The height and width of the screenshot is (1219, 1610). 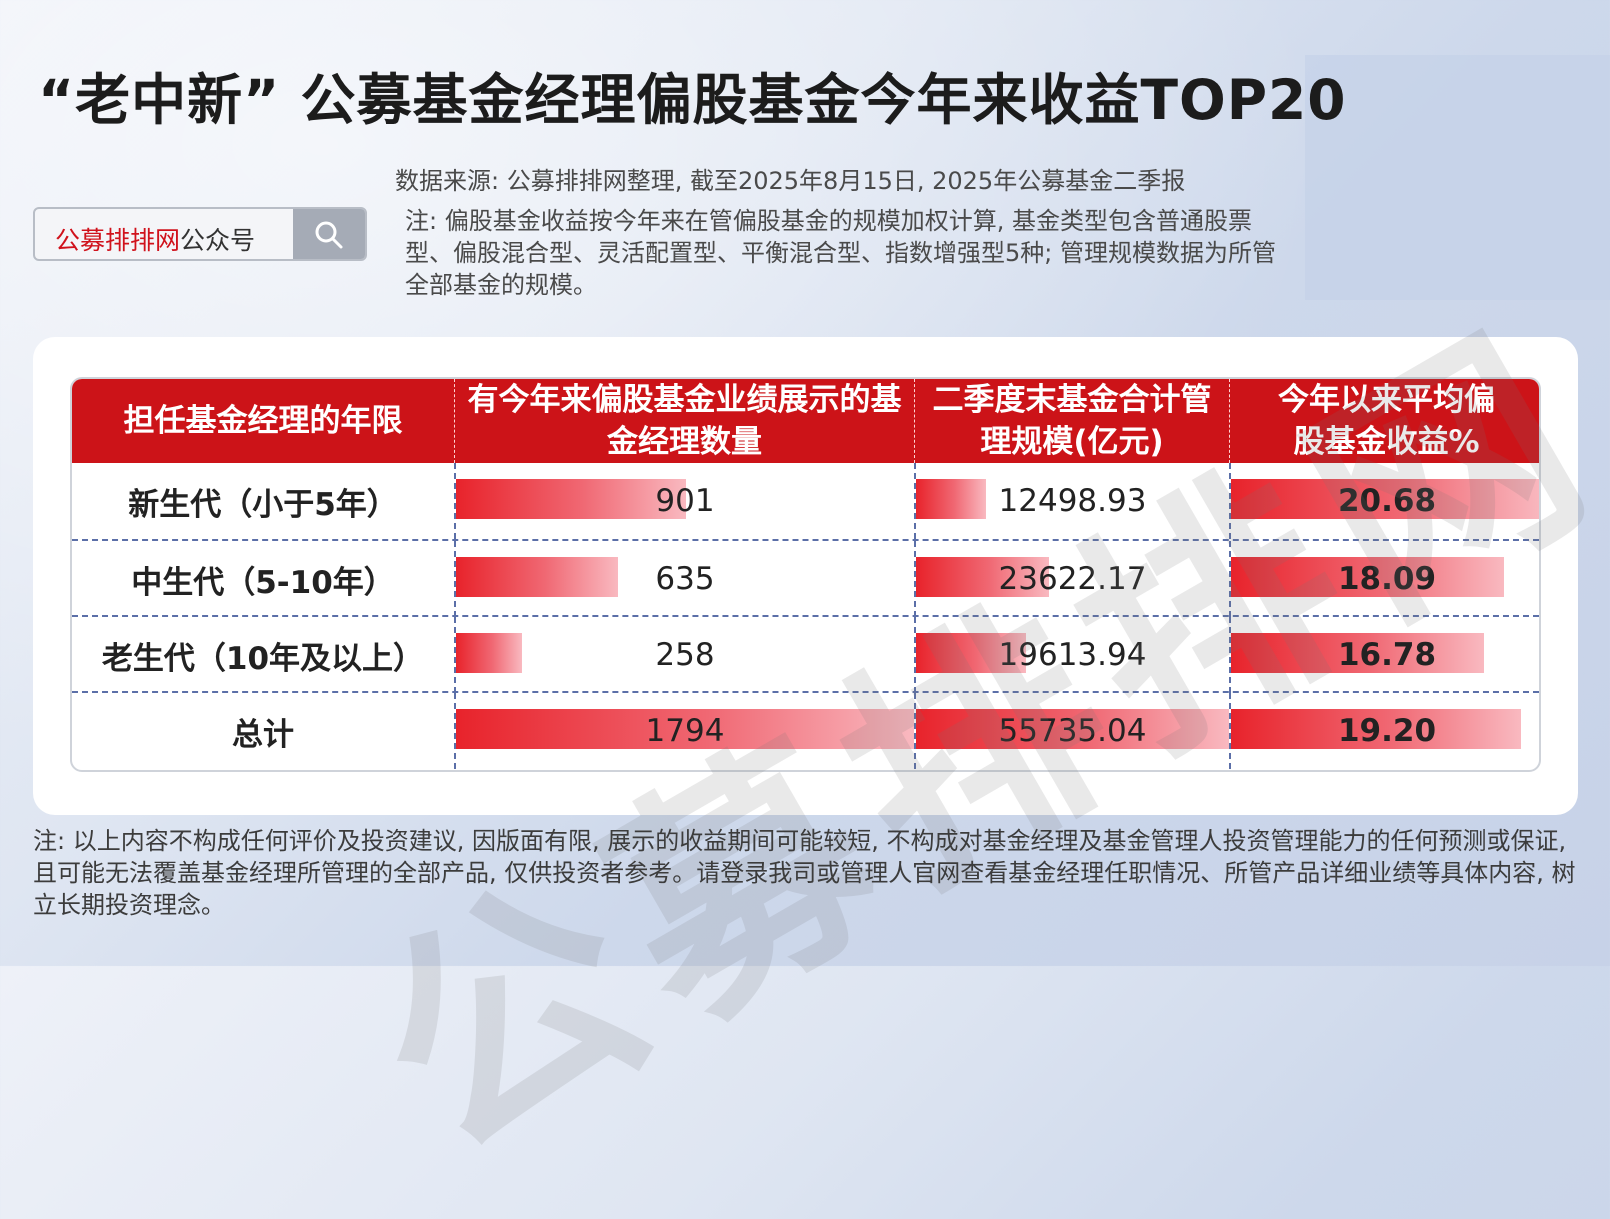 What do you see at coordinates (1387, 579) in the screenshot?
I see `avg-return-value: 18.09` at bounding box center [1387, 579].